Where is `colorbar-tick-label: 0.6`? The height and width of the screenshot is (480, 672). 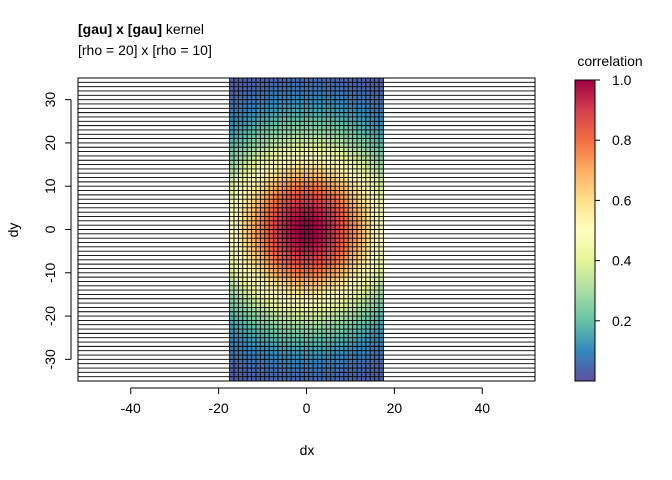 colorbar-tick-label: 0.6 is located at coordinates (622, 200).